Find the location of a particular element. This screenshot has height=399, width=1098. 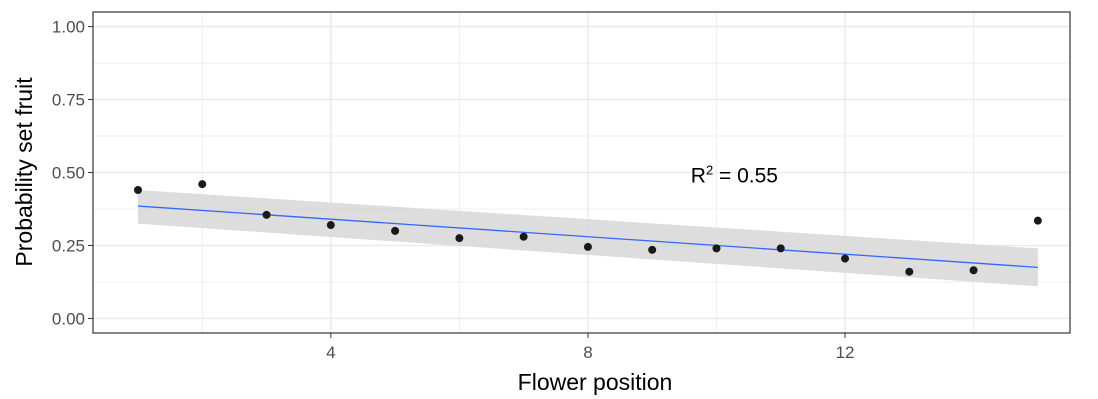

r-squared-annotation: R2 = 0.55 is located at coordinates (734, 174).